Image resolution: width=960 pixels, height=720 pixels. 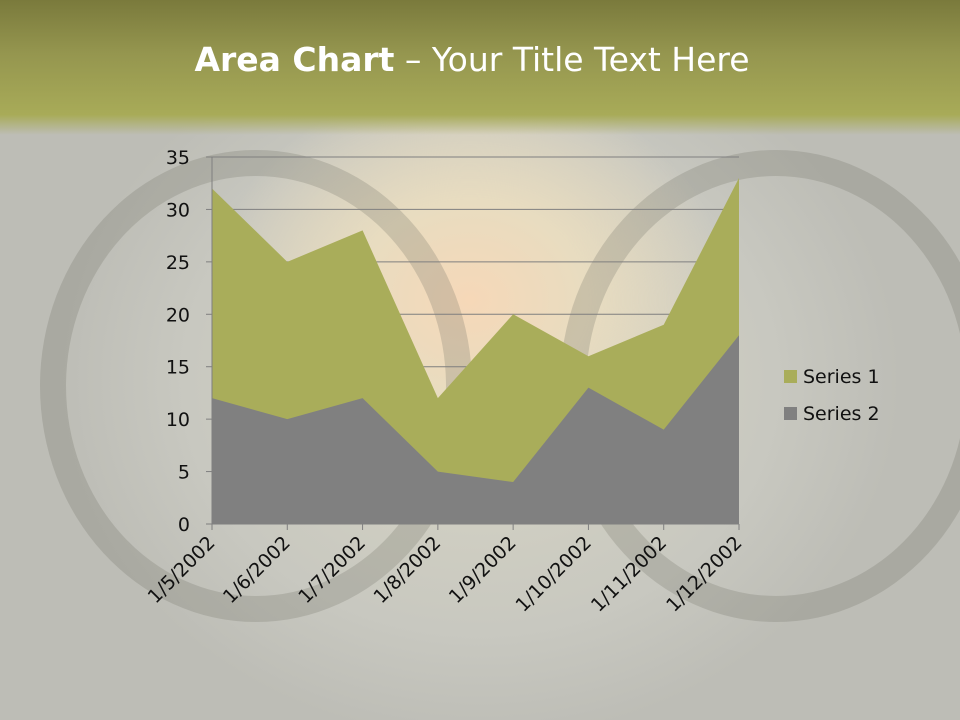 What do you see at coordinates (182, 570) in the screenshot?
I see `x-tick-label: 1/5/2002` at bounding box center [182, 570].